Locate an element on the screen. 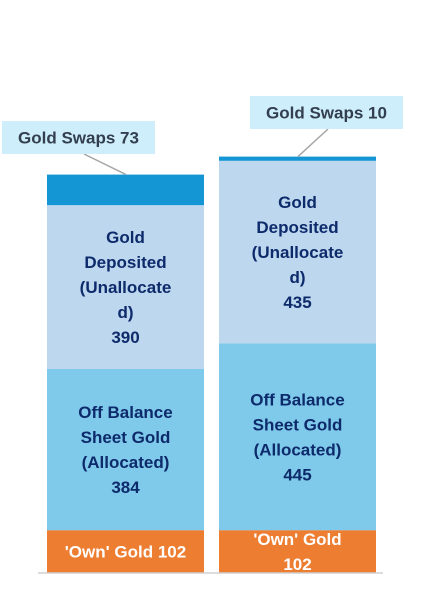  segment-label-deposited-2: Gold Deposited (Unallocate d) 435 is located at coordinates (298, 252).